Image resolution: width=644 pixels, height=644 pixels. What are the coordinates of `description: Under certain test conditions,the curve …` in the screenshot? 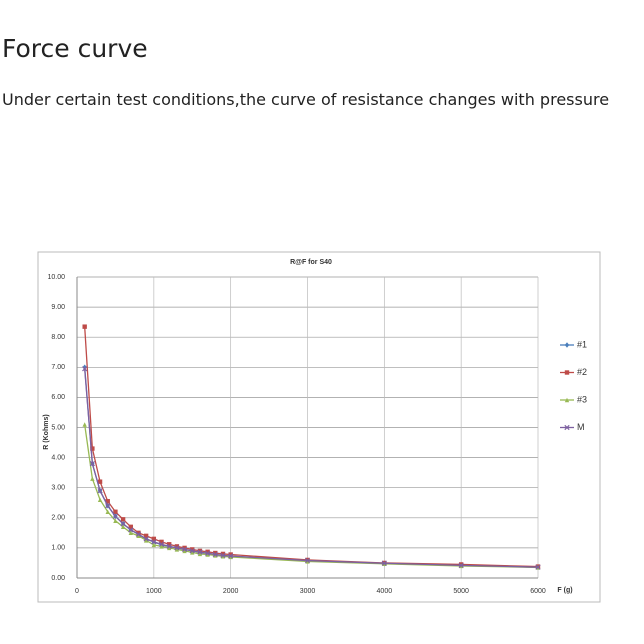 It's located at (306, 99).